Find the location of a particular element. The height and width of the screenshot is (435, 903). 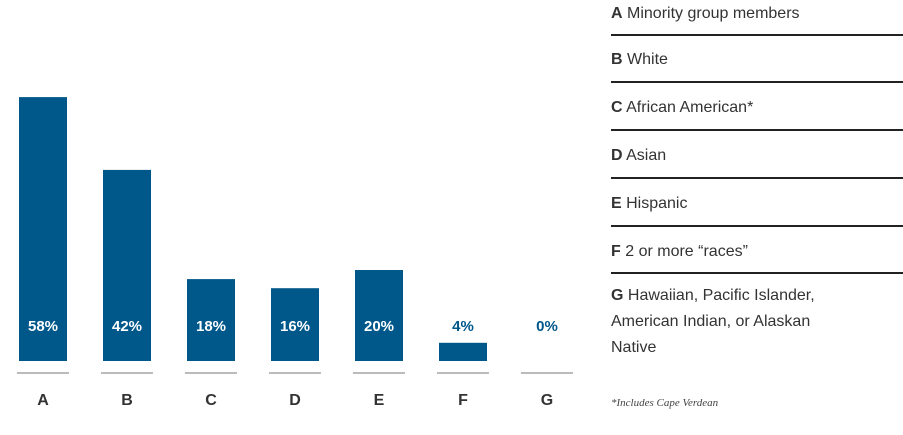

legend-letter: C is located at coordinates (617, 107).